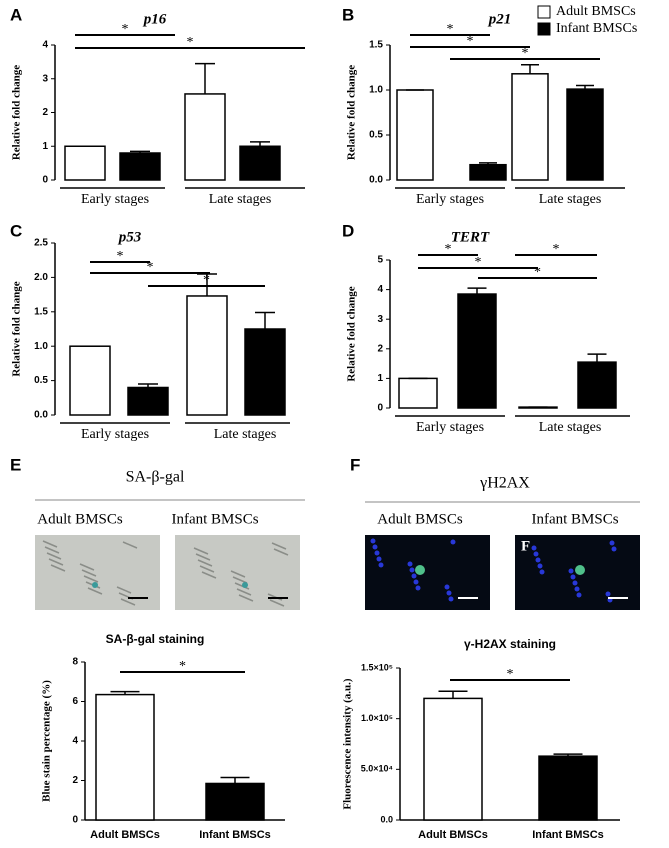 The height and width of the screenshot is (848, 669). I want to click on y-tick-label: 8, so click(75, 662).